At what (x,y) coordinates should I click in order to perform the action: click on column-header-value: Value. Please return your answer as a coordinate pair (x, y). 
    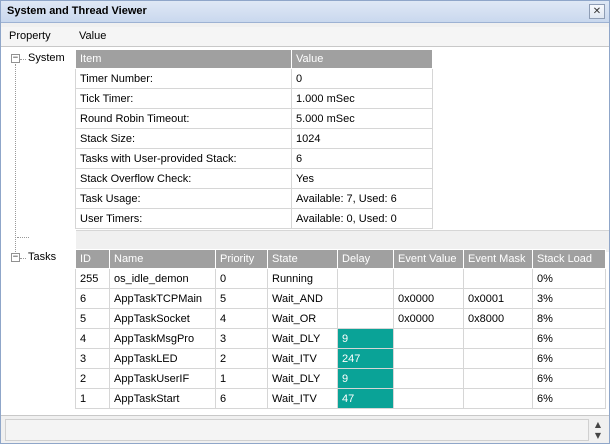
    Looking at the image, I should click on (362, 59).